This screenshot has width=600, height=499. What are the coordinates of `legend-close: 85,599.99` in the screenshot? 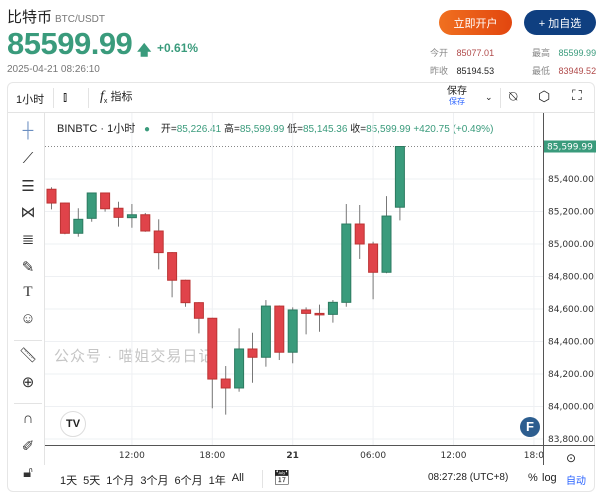 It's located at (388, 129).